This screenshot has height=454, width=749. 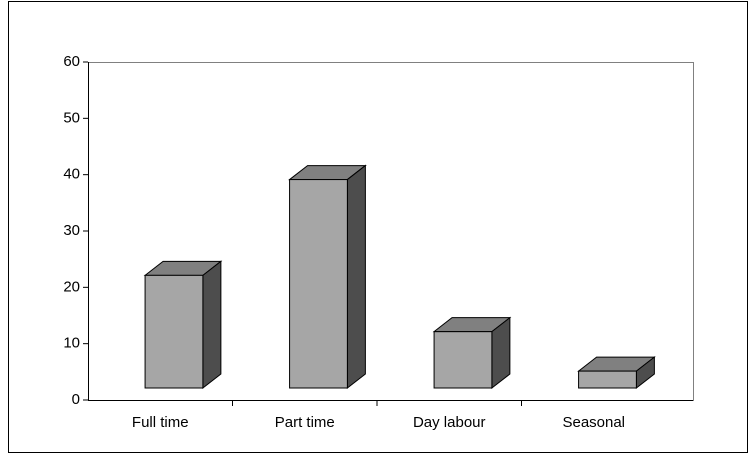 What do you see at coordinates (71, 61) in the screenshot?
I see `y-tick-label: 60` at bounding box center [71, 61].